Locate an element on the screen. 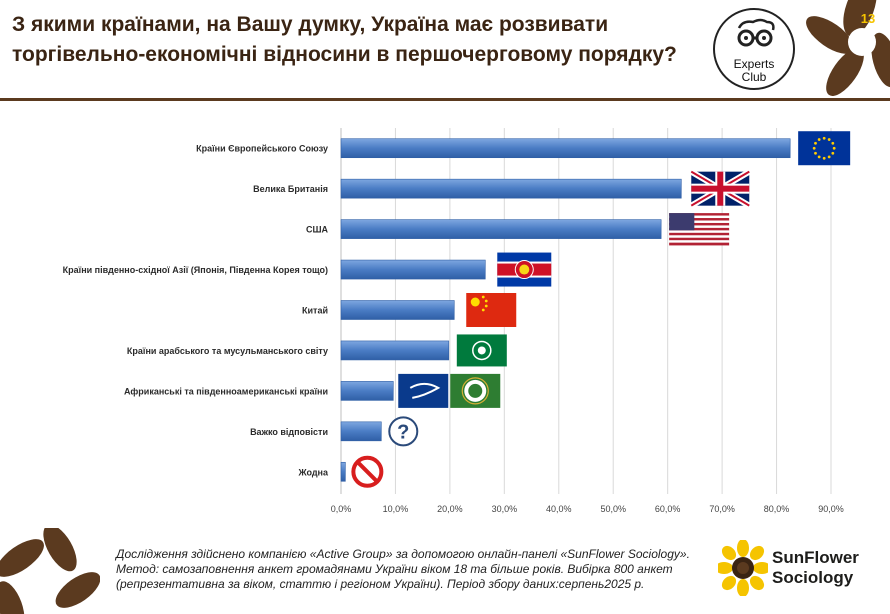 The width and height of the screenshot is (890, 614). experts-logo-line1: Experts is located at coordinates (754, 64).